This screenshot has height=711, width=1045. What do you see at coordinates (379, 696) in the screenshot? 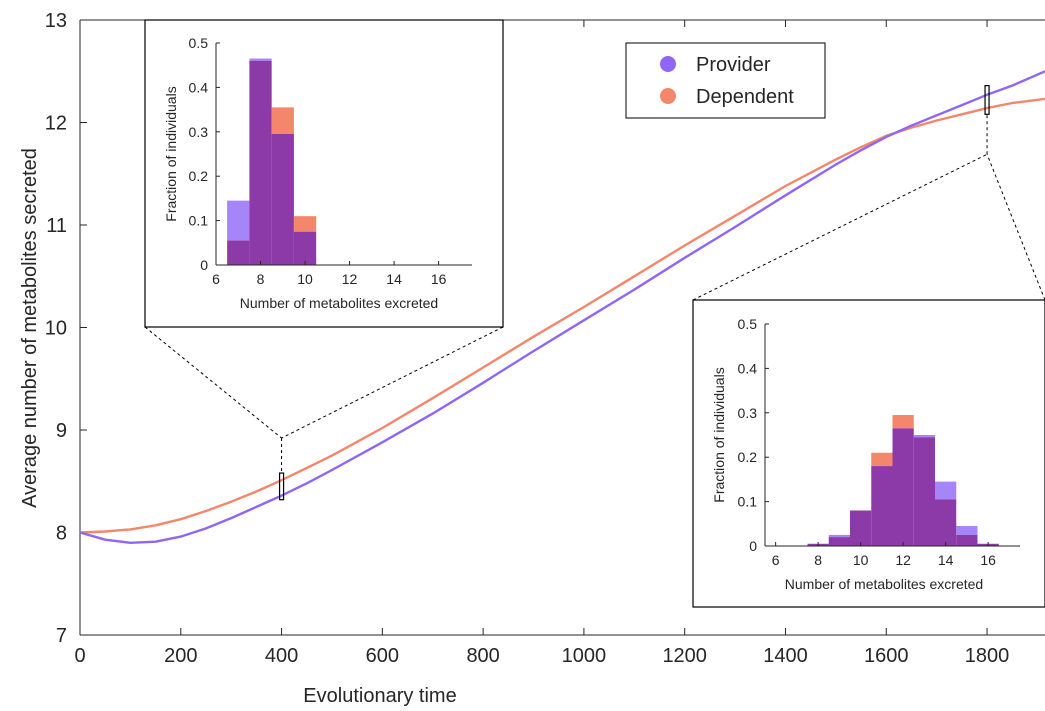
I see `x-axis-label: Evolutionary time` at bounding box center [379, 696].